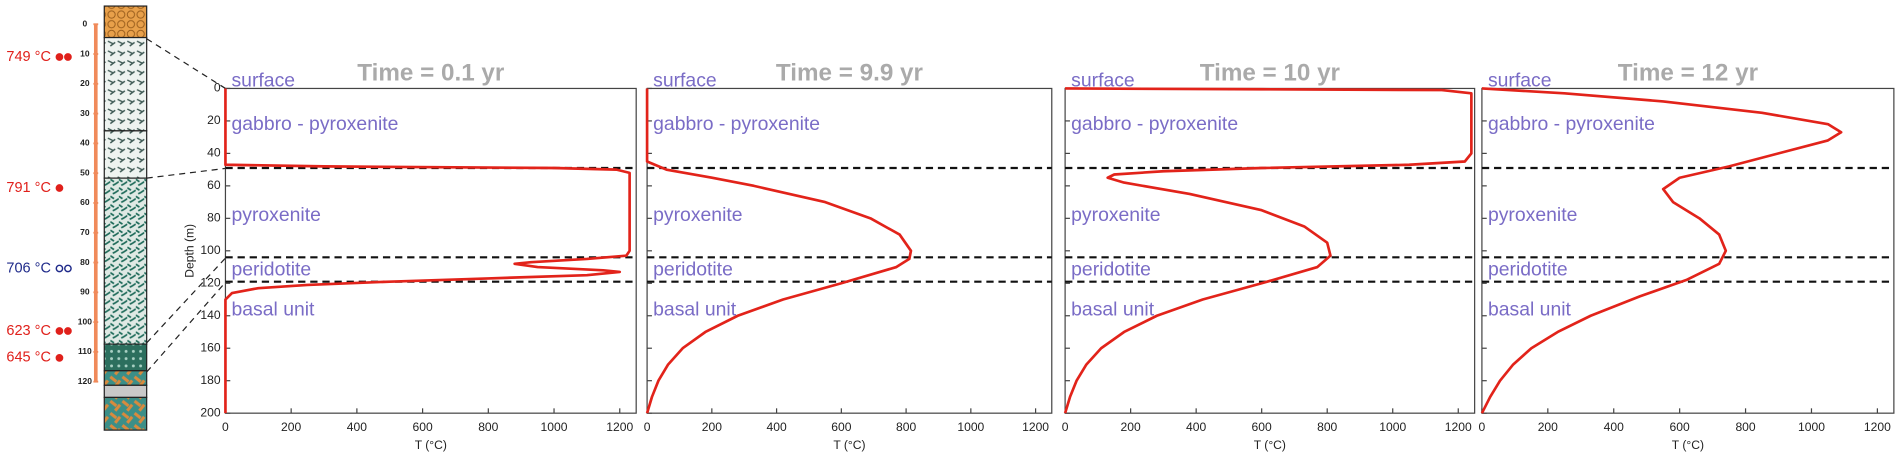 The image size is (1900, 458). I want to click on panel-title: Time = 9.9 yr, so click(850, 72).